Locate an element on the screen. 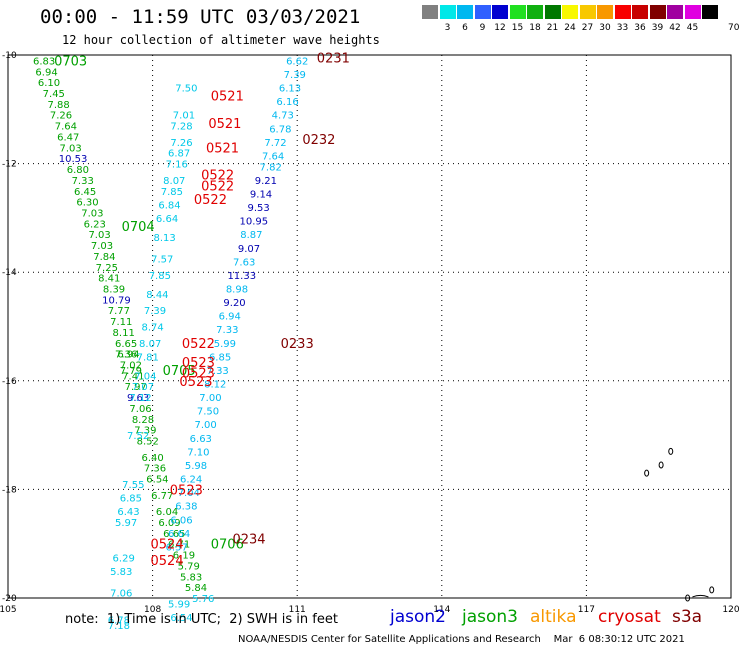  wave-height-point: 8.13 is located at coordinates (165, 238).